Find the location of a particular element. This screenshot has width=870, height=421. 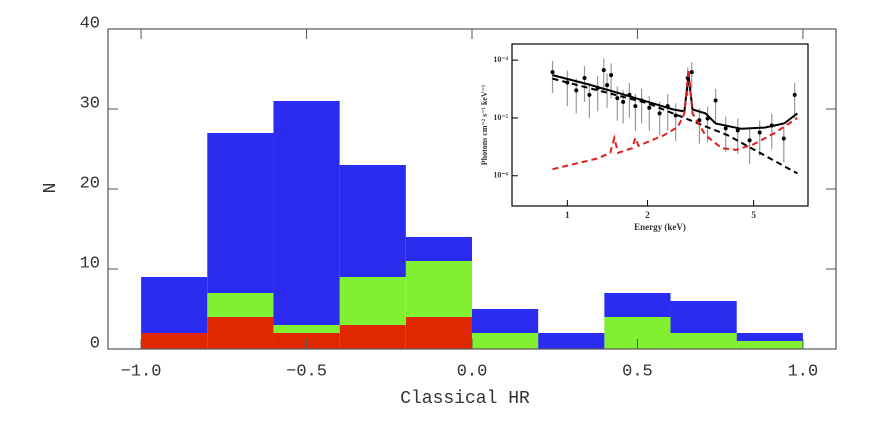

y-tick-label: 10⁻⁴ is located at coordinates (500, 59).